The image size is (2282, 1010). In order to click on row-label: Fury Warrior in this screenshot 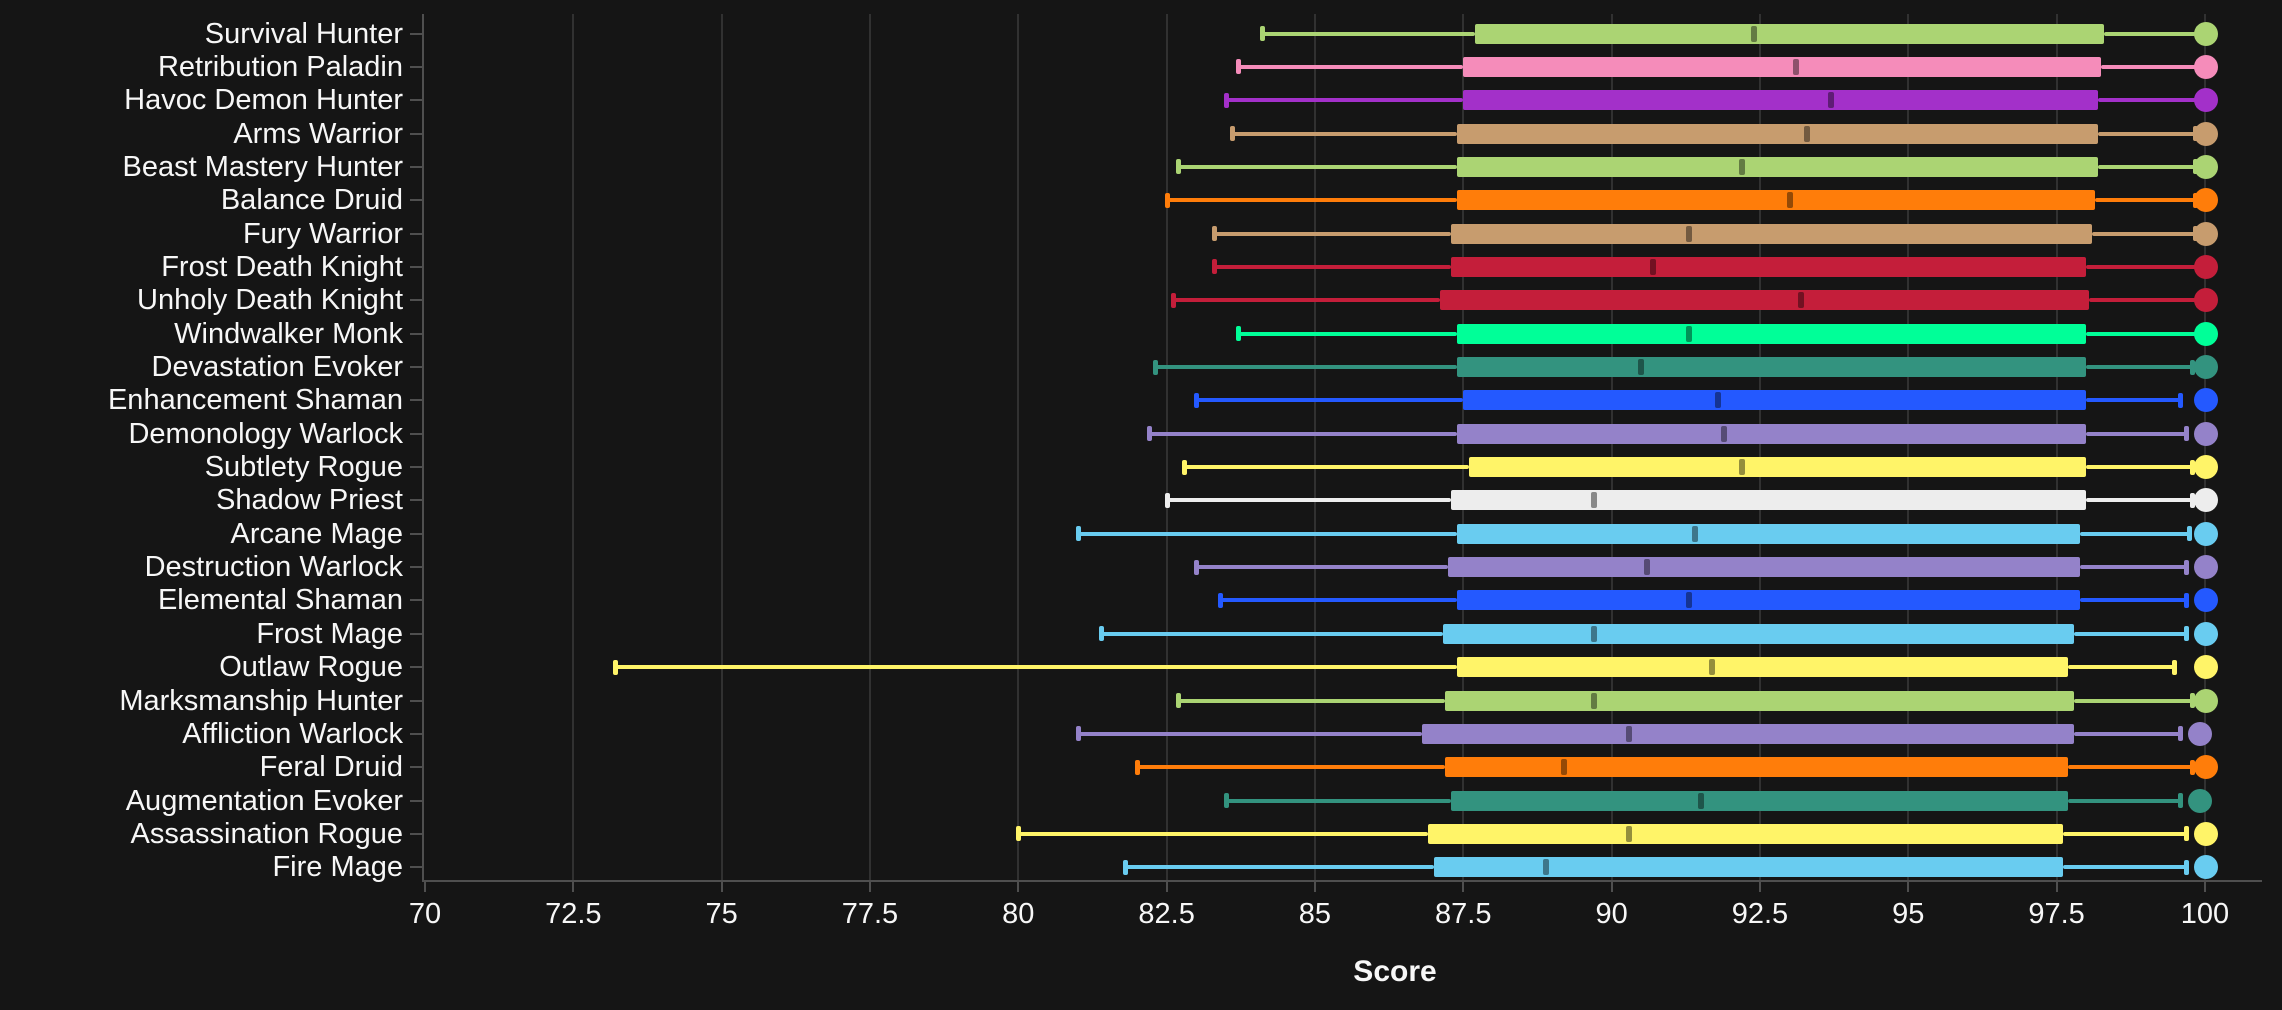, I will do `click(322, 233)`.